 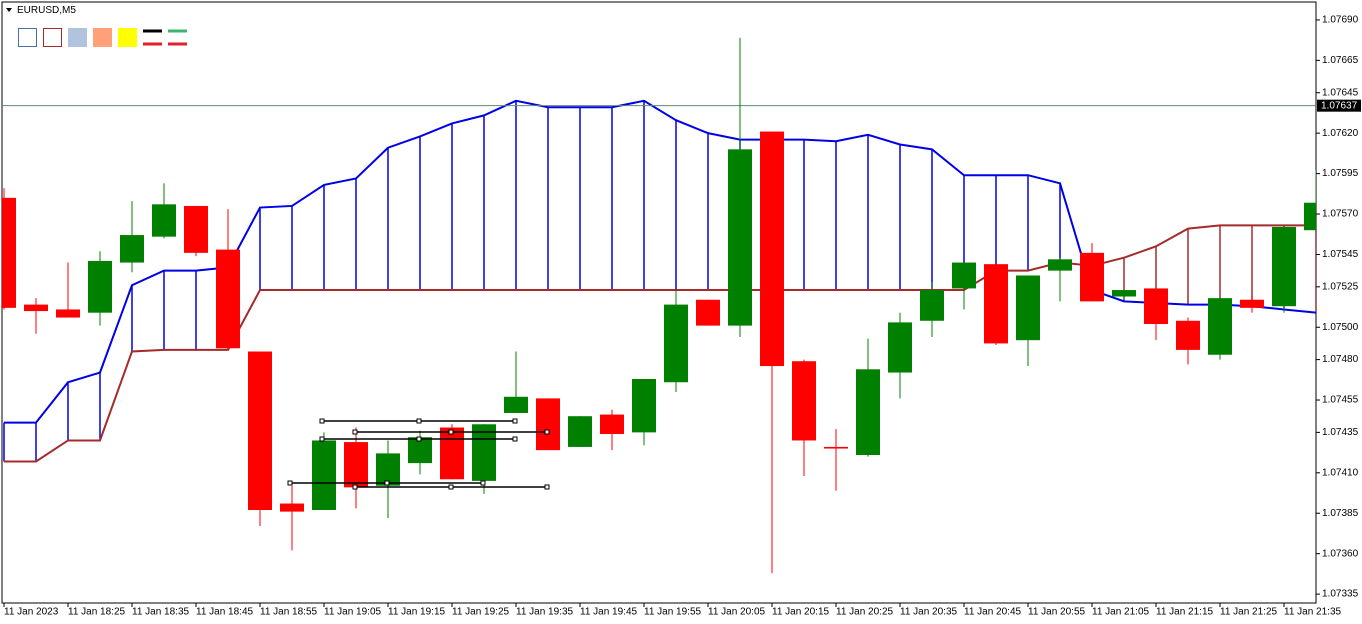 I want to click on y-tick-label: 1.07690, so click(x=1340, y=20).